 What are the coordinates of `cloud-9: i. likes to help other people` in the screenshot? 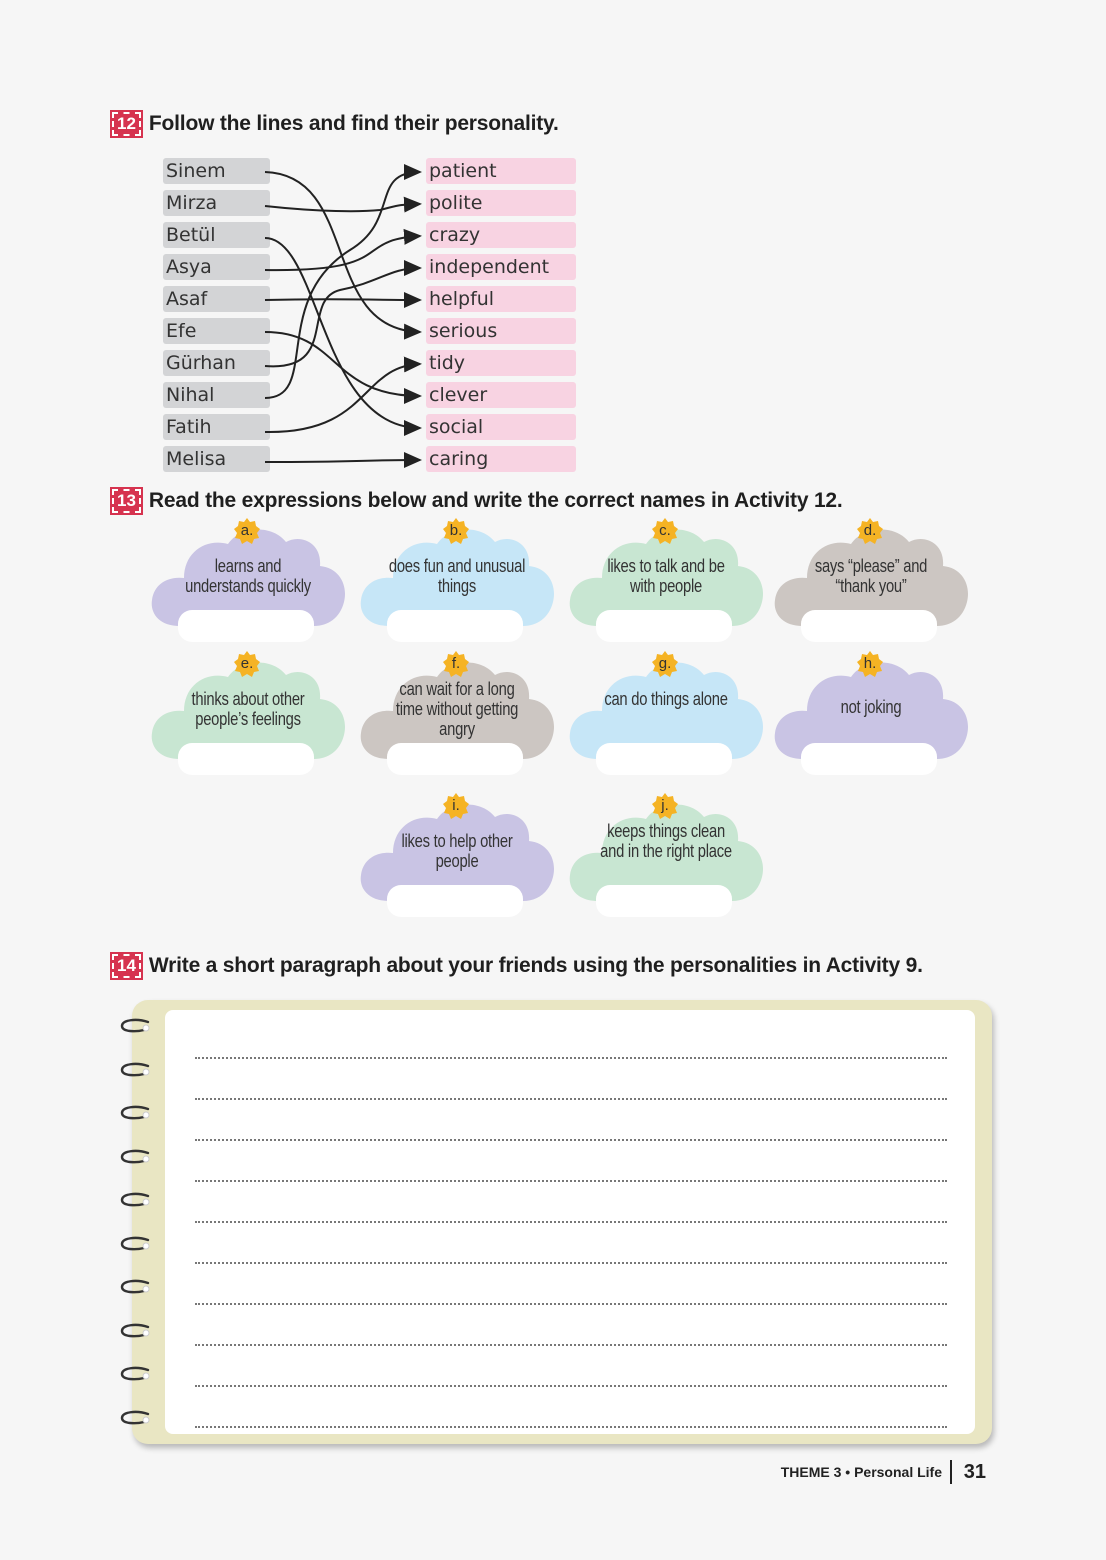 It's located at (457, 855).